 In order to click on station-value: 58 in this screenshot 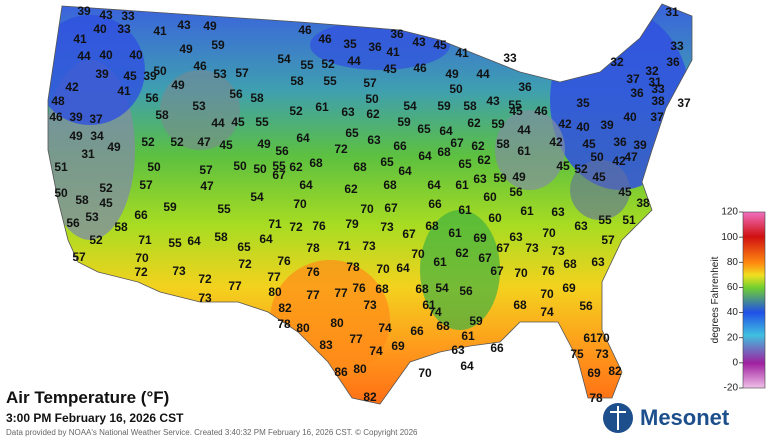, I will do `click(257, 98)`.